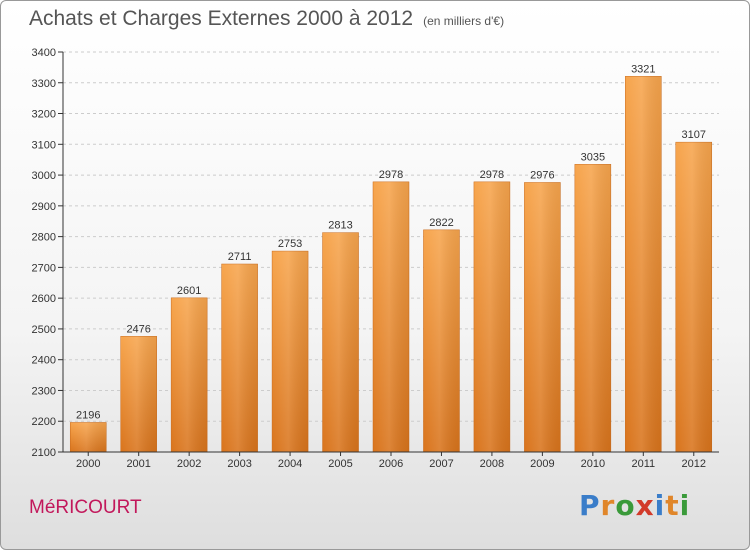  Describe the element at coordinates (221, 18) in the screenshot. I see `chart-title-text: Achats et Charges Externes 2000 à 2012` at that location.